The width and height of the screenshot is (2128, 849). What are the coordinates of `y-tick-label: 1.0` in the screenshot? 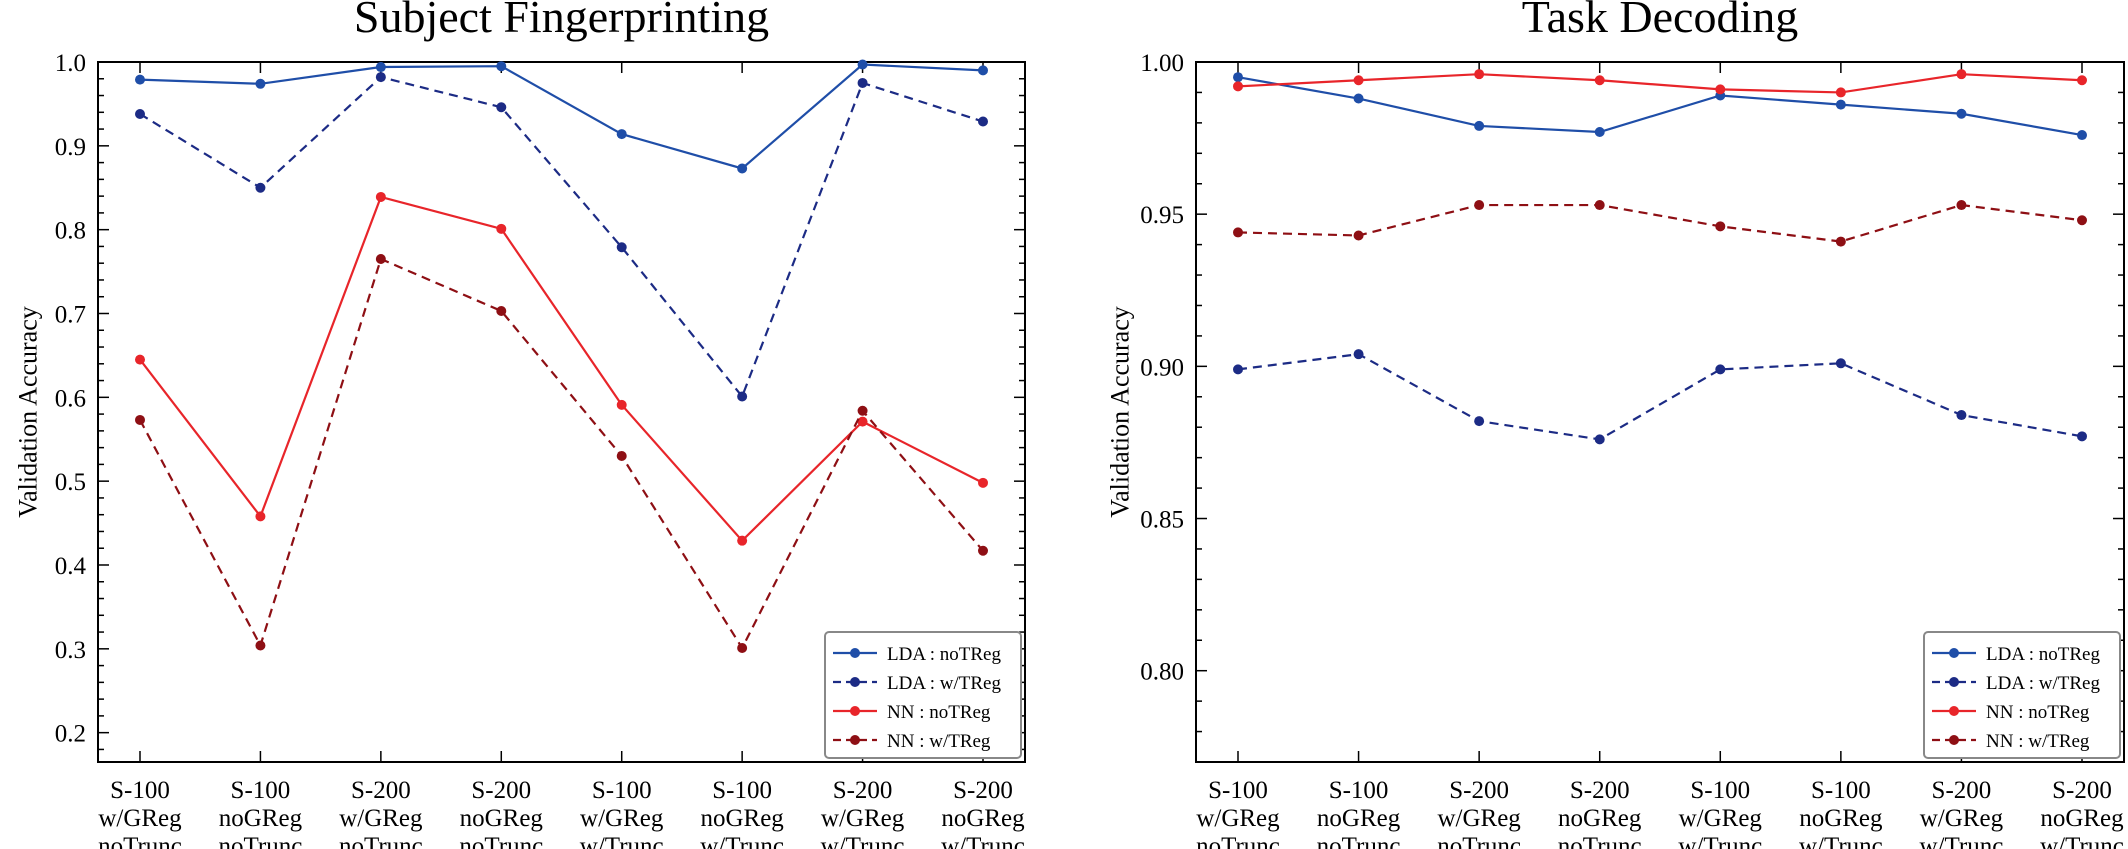 It's located at (70, 63).